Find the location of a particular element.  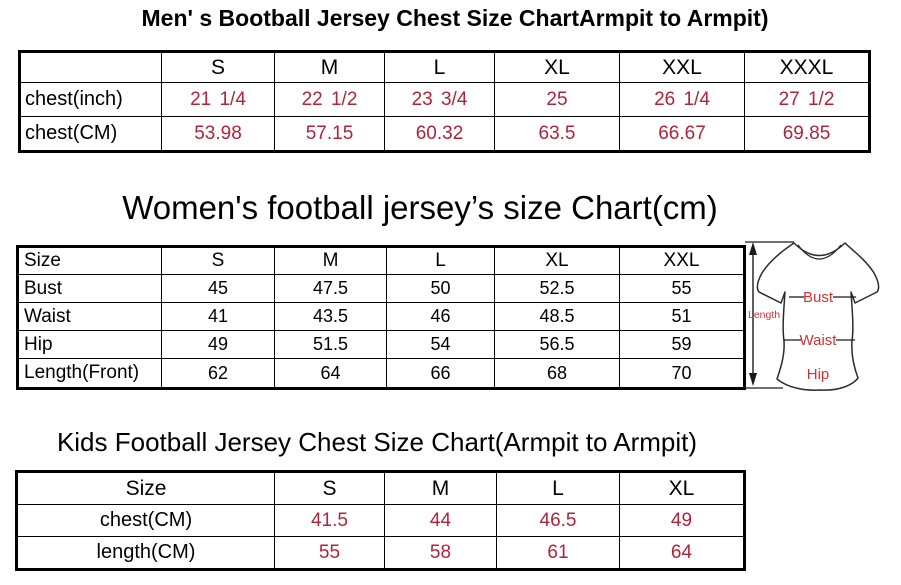

value-cell: 66.67 is located at coordinates (682, 134).